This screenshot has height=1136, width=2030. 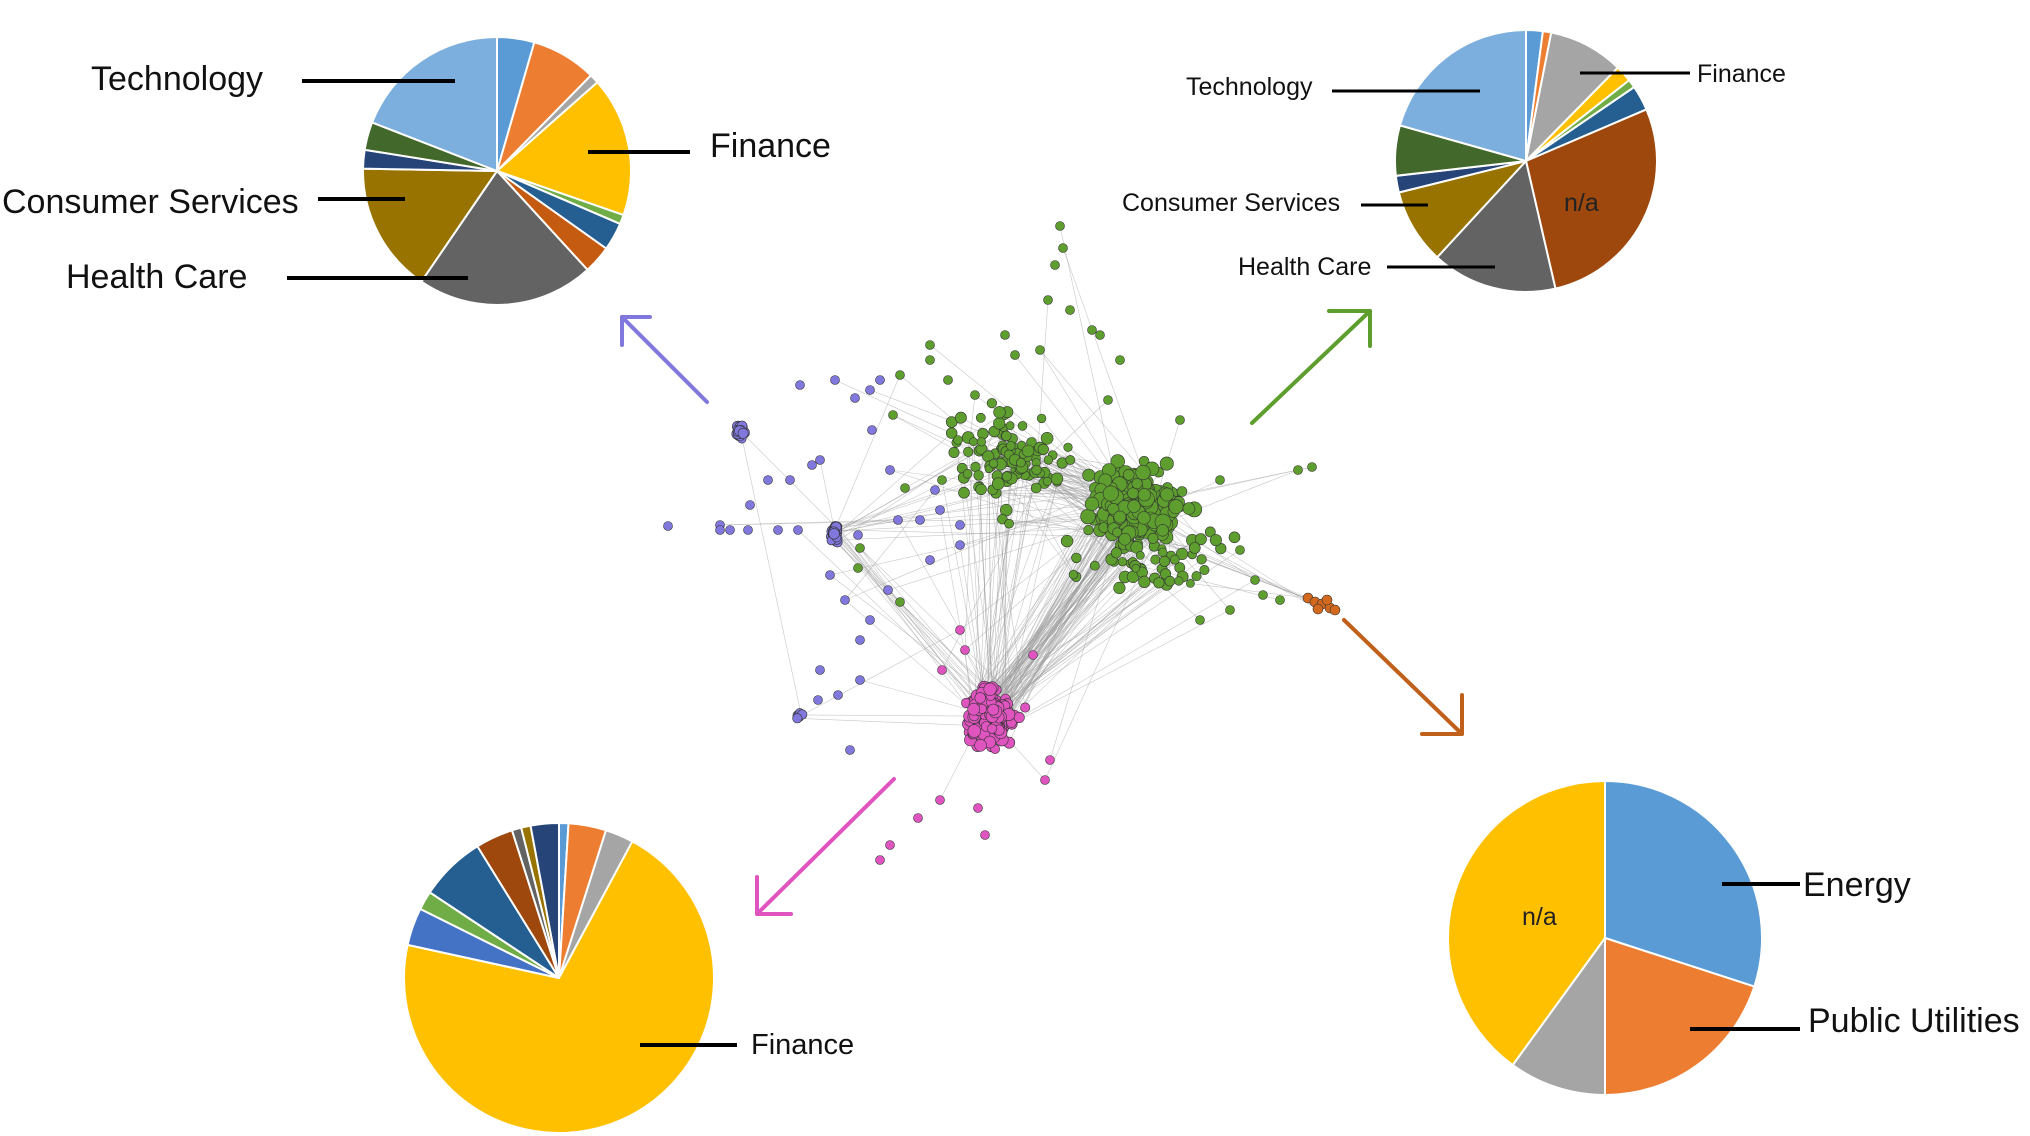 What do you see at coordinates (1496, 225) in the screenshot?
I see `pie-2-slice-health-care` at bounding box center [1496, 225].